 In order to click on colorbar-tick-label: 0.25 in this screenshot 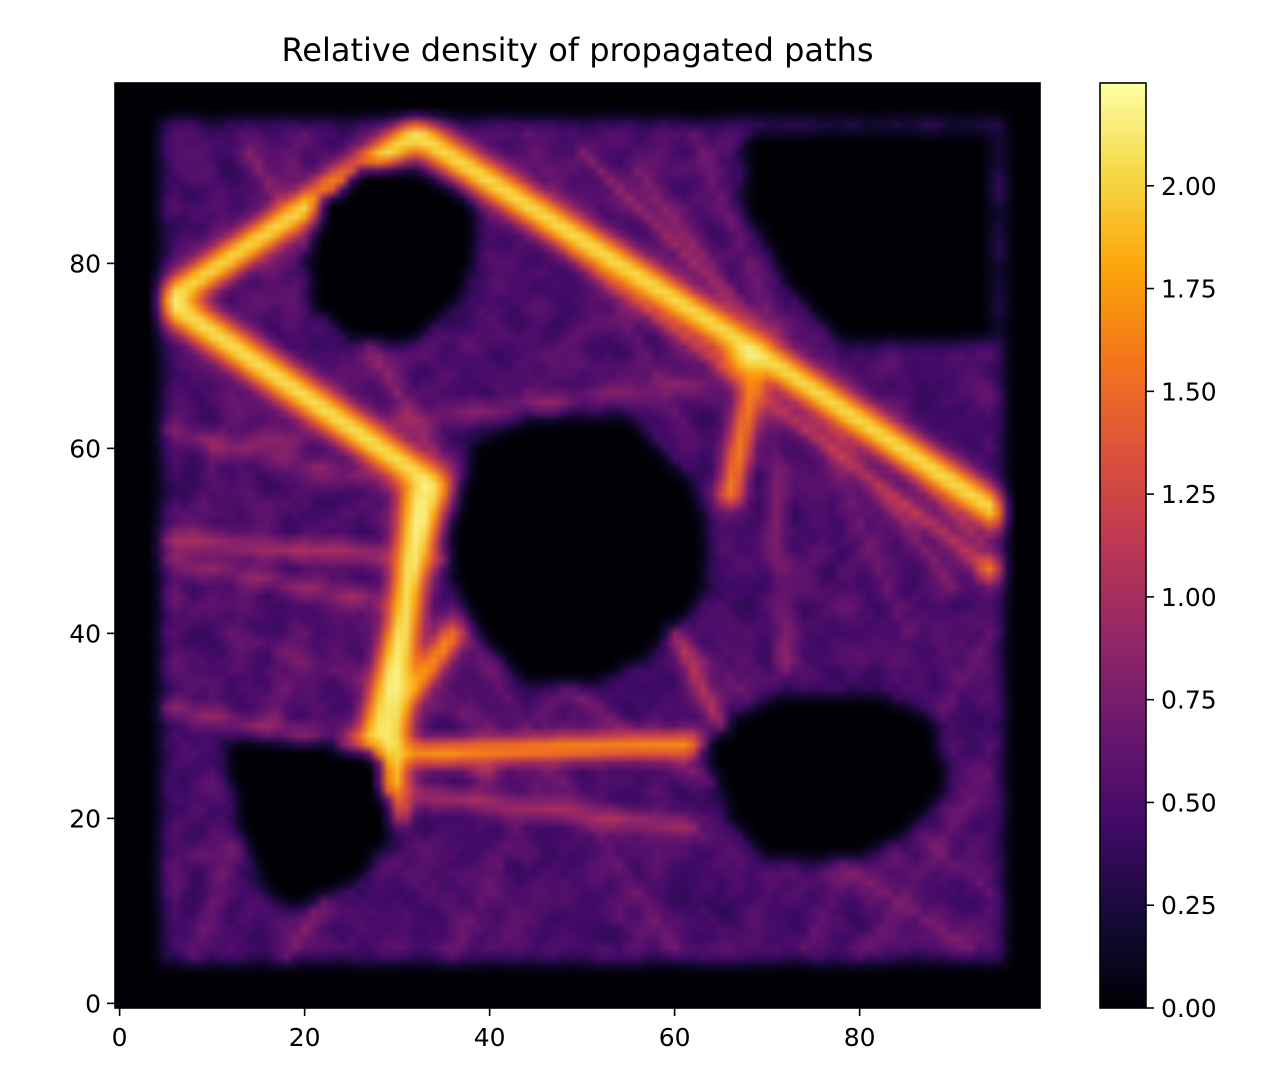, I will do `click(1189, 905)`.